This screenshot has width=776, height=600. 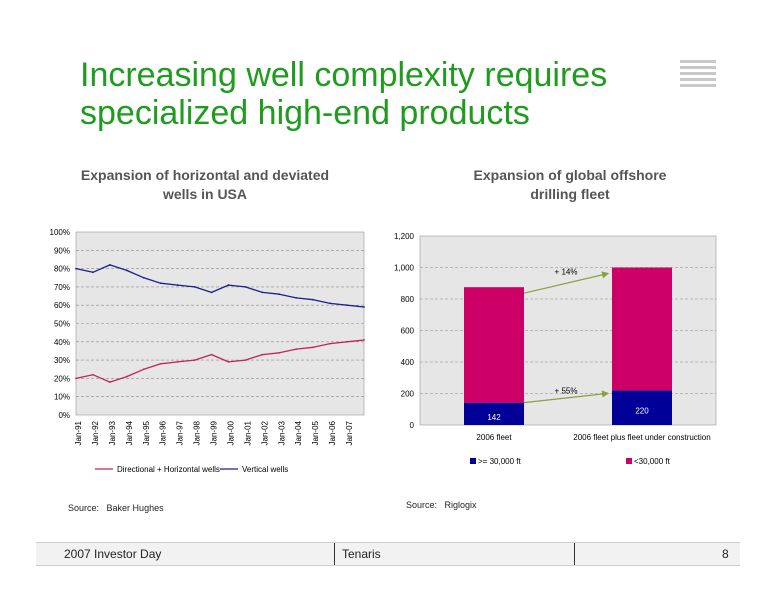 What do you see at coordinates (247, 432) in the screenshot?
I see `x-tick-label: Jan-01` at bounding box center [247, 432].